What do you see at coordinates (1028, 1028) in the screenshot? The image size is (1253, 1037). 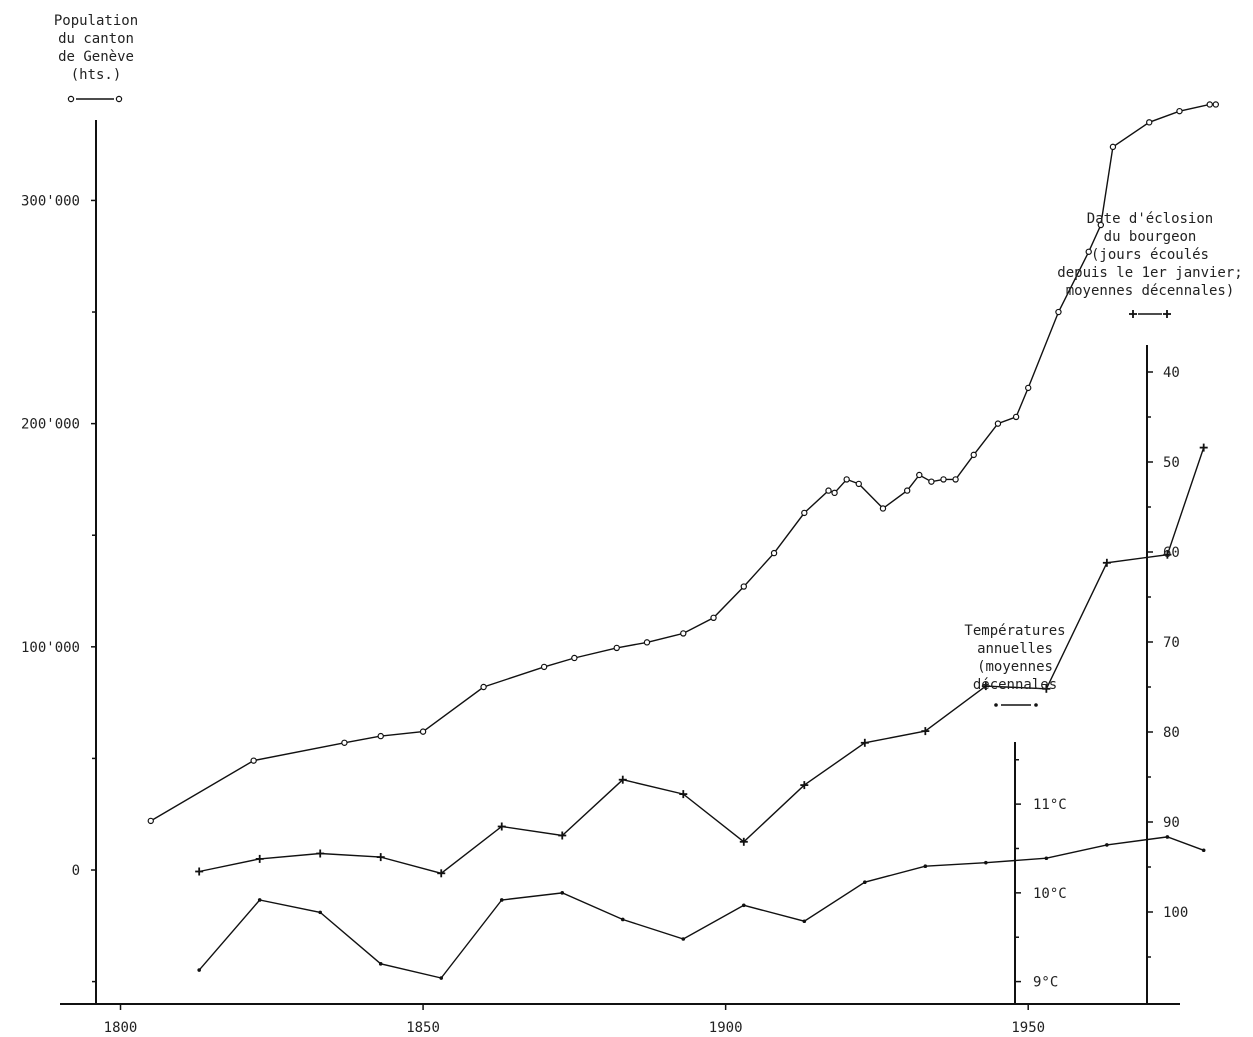 I see `x-tick-label: 1950` at bounding box center [1028, 1028].